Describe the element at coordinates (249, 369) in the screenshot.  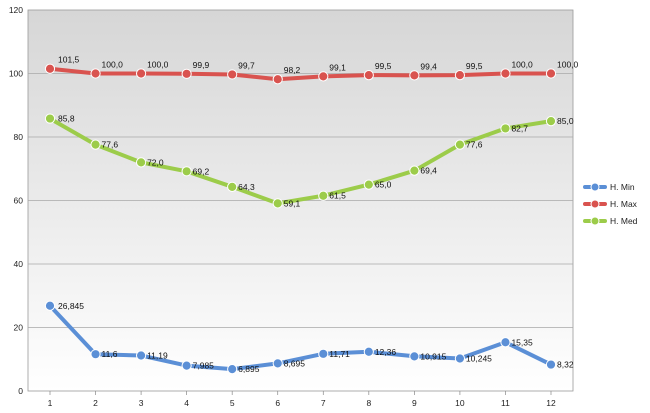
I see `data-label: 6,895` at that location.